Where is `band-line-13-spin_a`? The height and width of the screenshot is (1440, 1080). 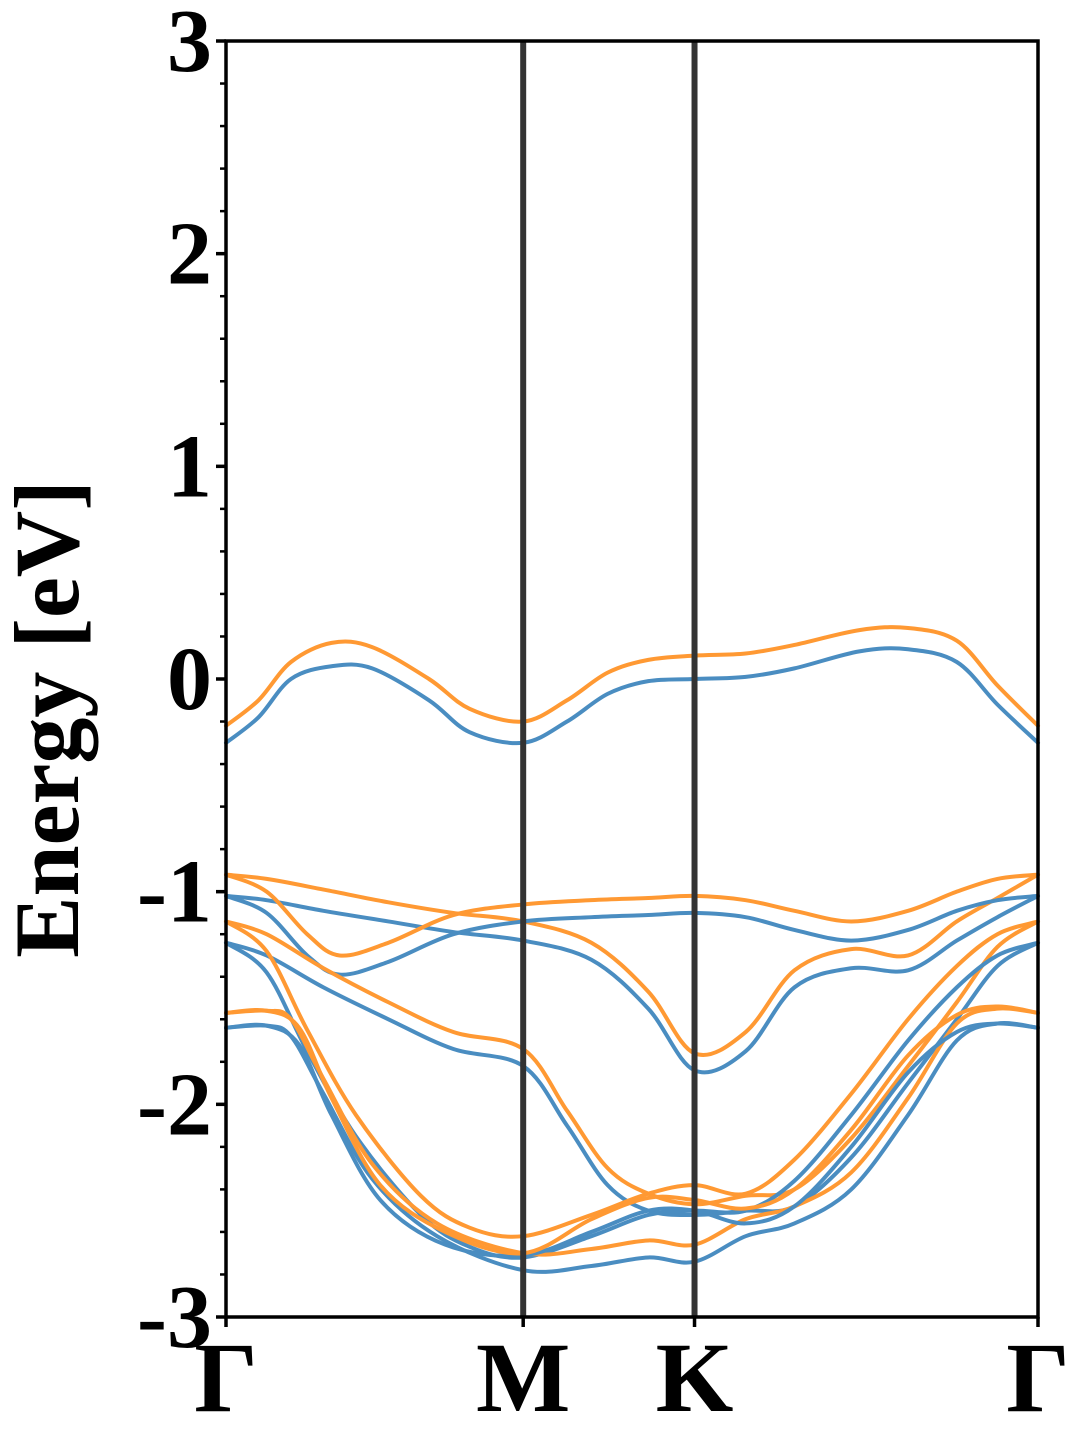
band-line-13-spin_a is located at coordinates (632, 1139).